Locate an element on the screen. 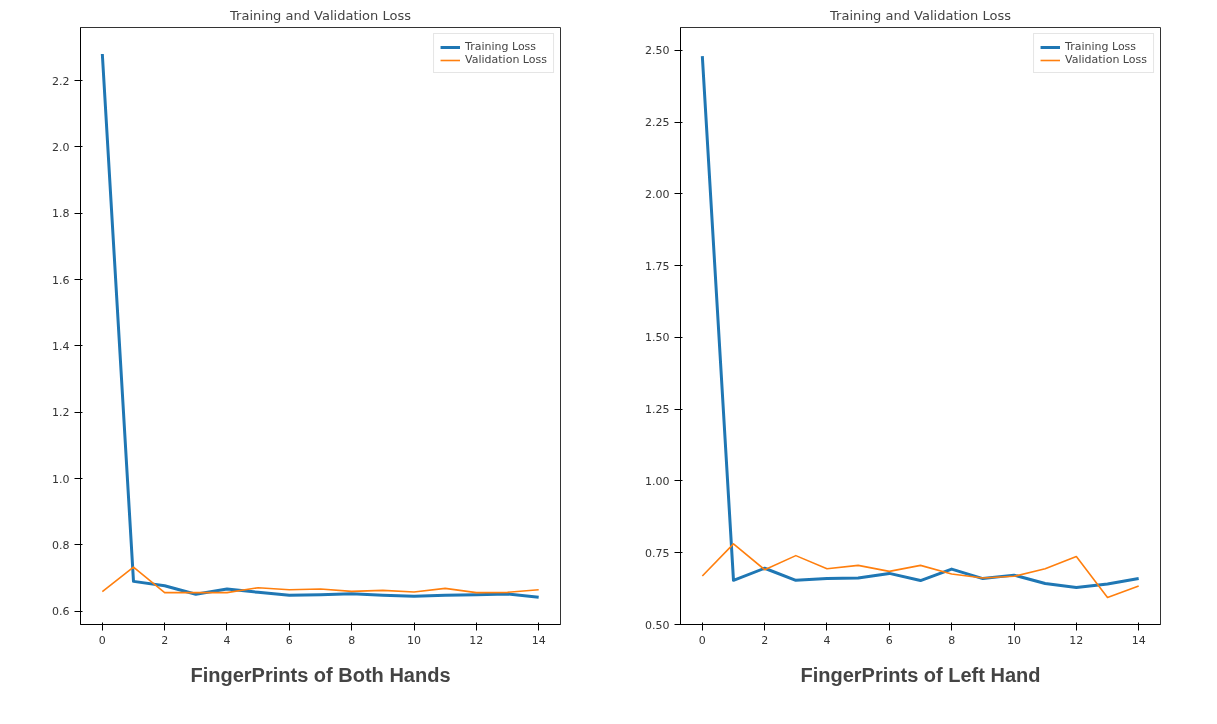 Image resolution: width=1217 pixels, height=724 pixels. y-tick-label: 0.8 is located at coordinates (61, 545).